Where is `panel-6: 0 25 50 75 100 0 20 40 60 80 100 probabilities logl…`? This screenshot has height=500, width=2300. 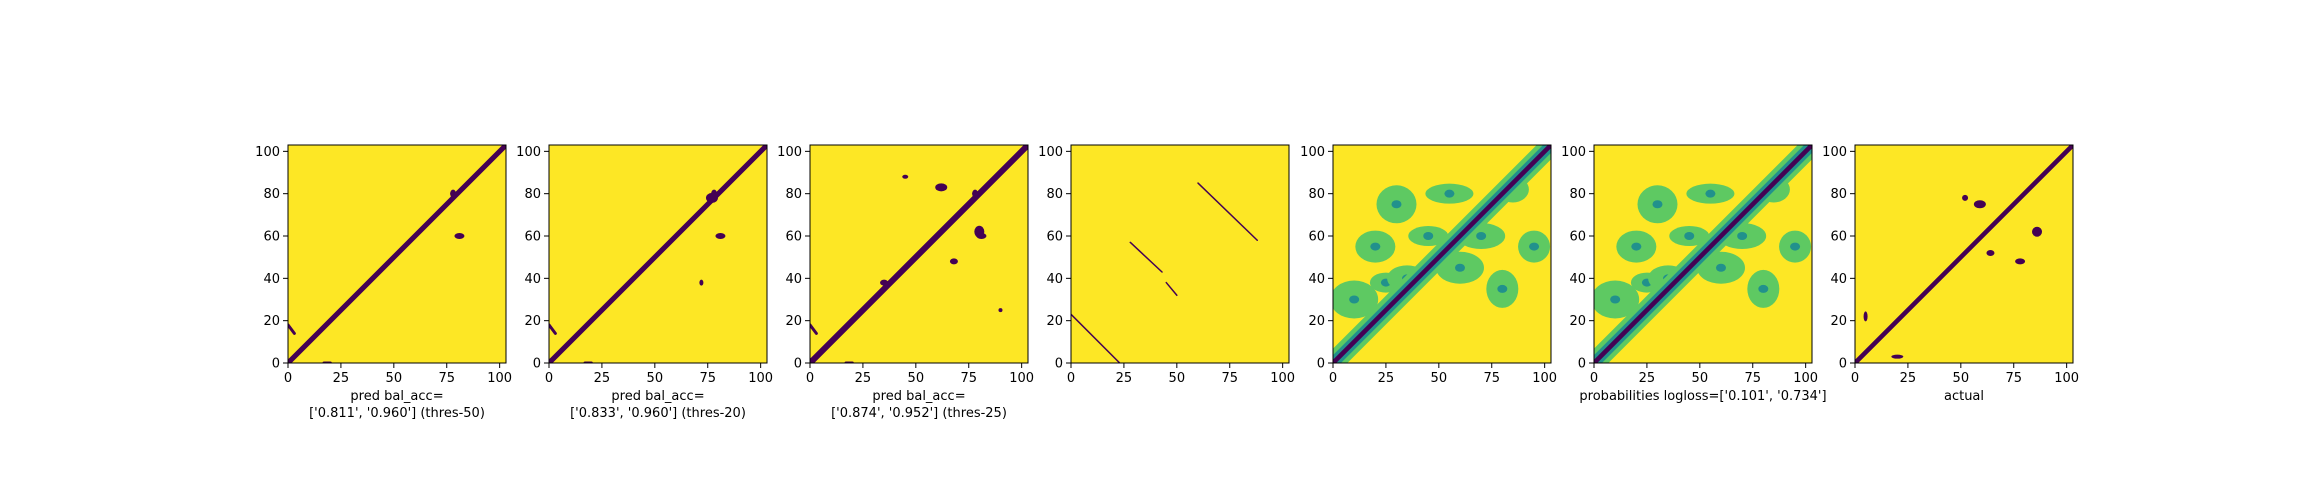 panel-6: 0 25 50 75 100 0 20 40 60 80 100 probabilities logl… is located at coordinates (1694, 274).